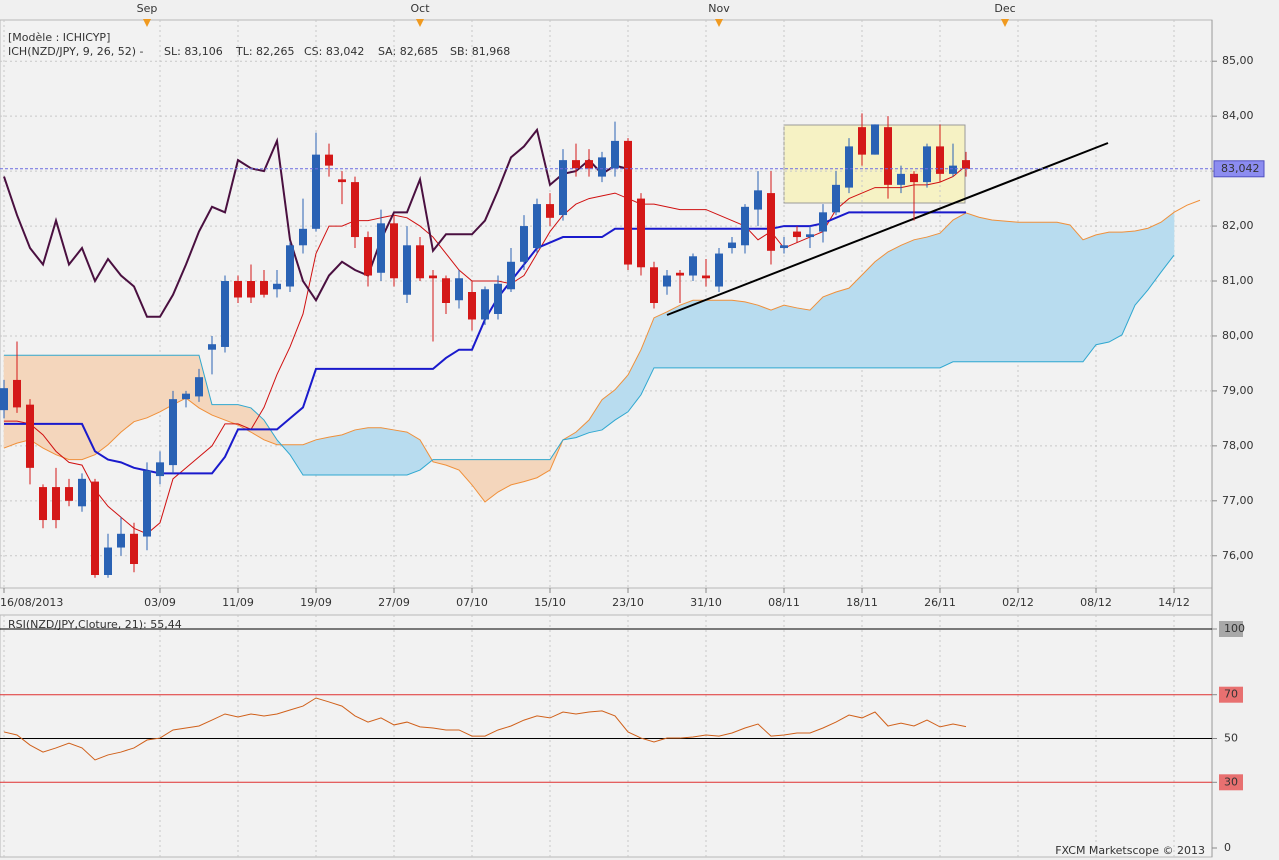 The width and height of the screenshot is (1279, 860). I want to click on rsi-title: RSI(NZD/JPY,Cloture, 21): 55,44, so click(95, 624).